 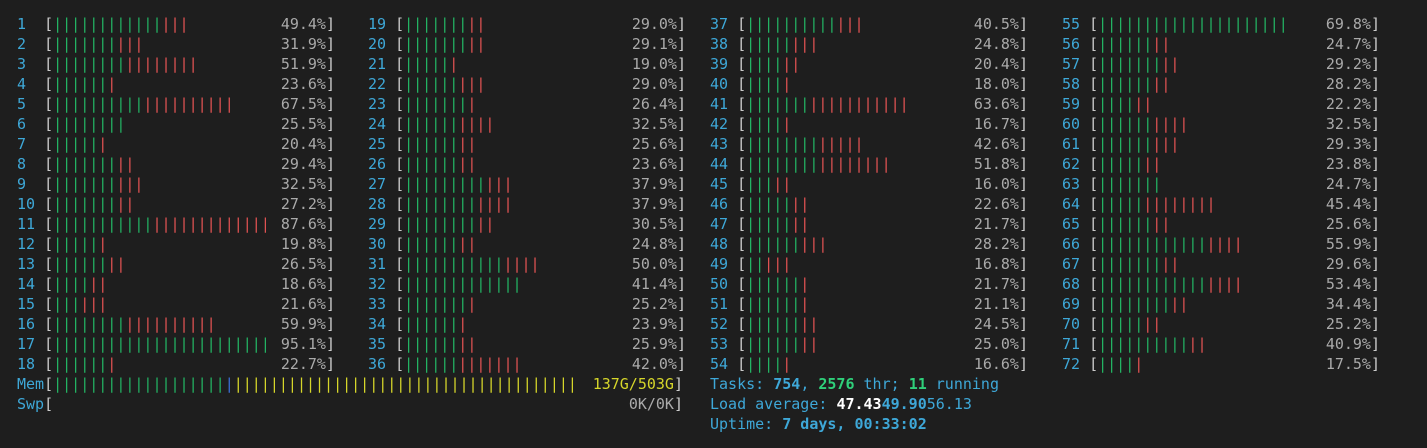 What do you see at coordinates (176, 304) in the screenshot?
I see `cpu-meter: 15[|||||| 21.6%]` at bounding box center [176, 304].